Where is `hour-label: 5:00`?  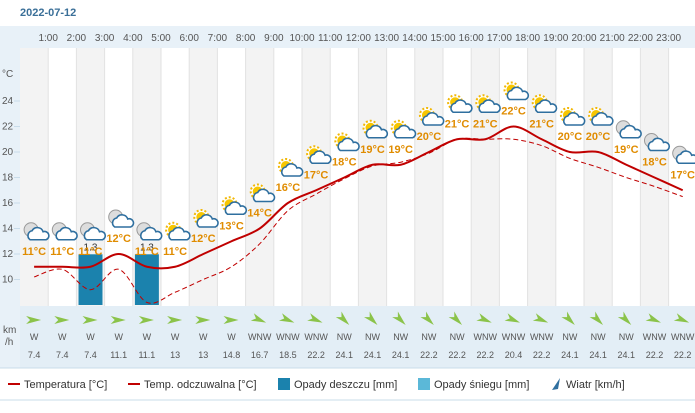
hour-label: 5:00 is located at coordinates (161, 38).